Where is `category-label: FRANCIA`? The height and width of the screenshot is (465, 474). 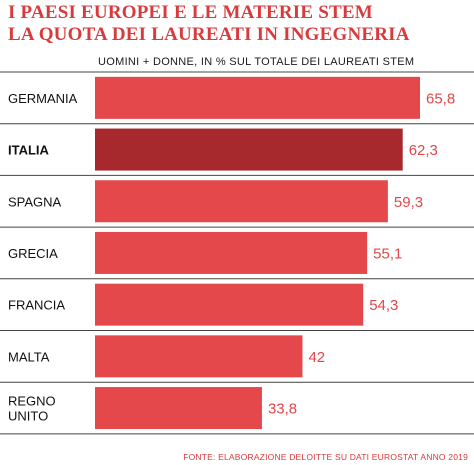 category-label: FRANCIA is located at coordinates (36, 305).